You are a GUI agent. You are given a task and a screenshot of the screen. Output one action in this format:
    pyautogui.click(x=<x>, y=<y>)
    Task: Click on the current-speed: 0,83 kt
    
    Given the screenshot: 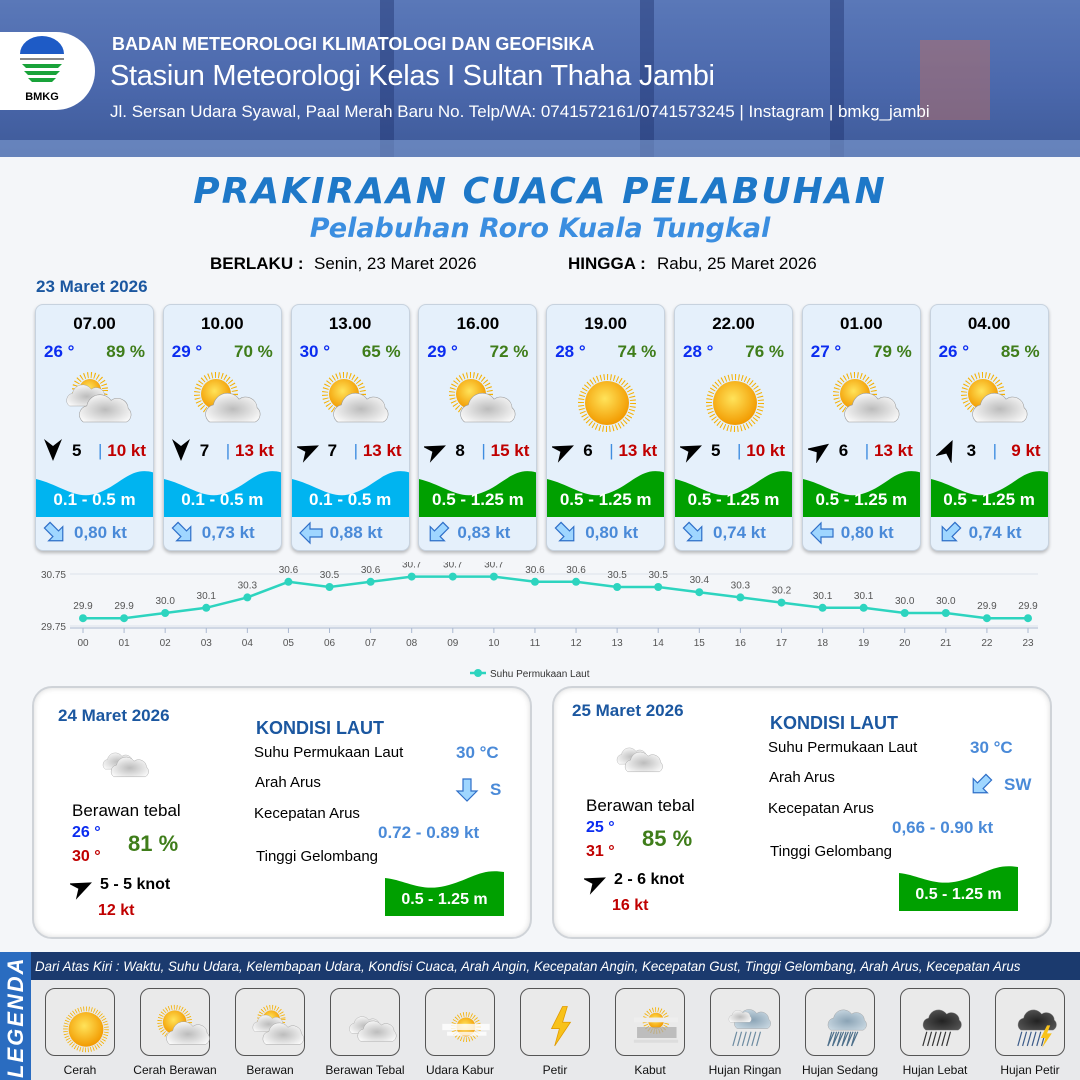 What is the action you would take?
    pyautogui.click(x=484, y=532)
    